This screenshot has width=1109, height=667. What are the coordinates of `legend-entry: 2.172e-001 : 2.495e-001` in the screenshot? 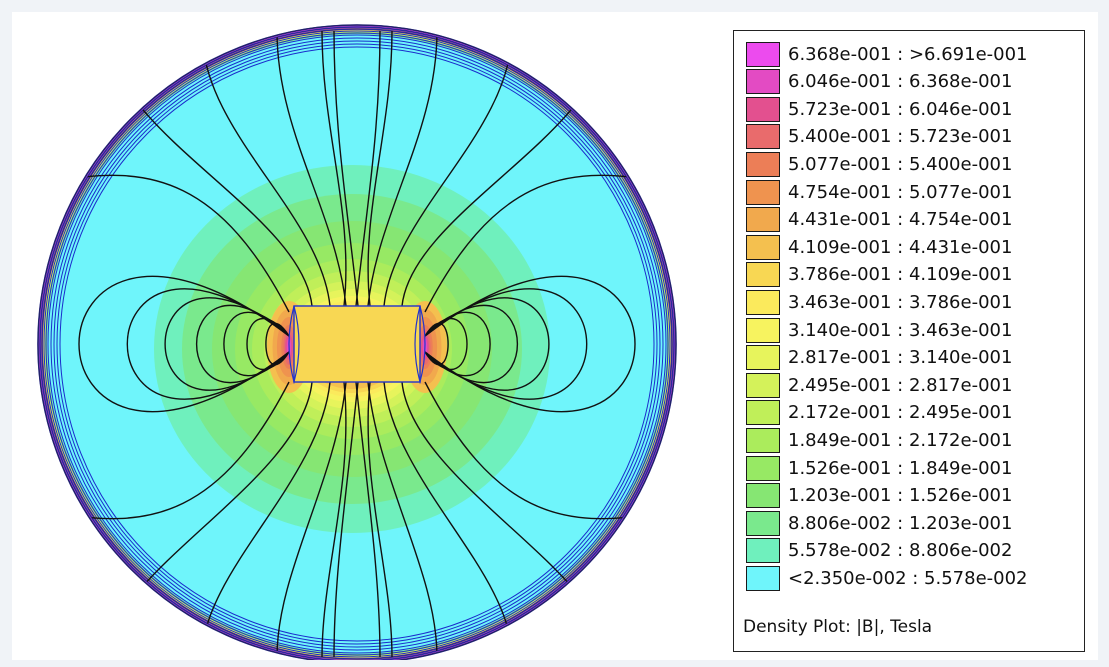 It's located at (879, 413).